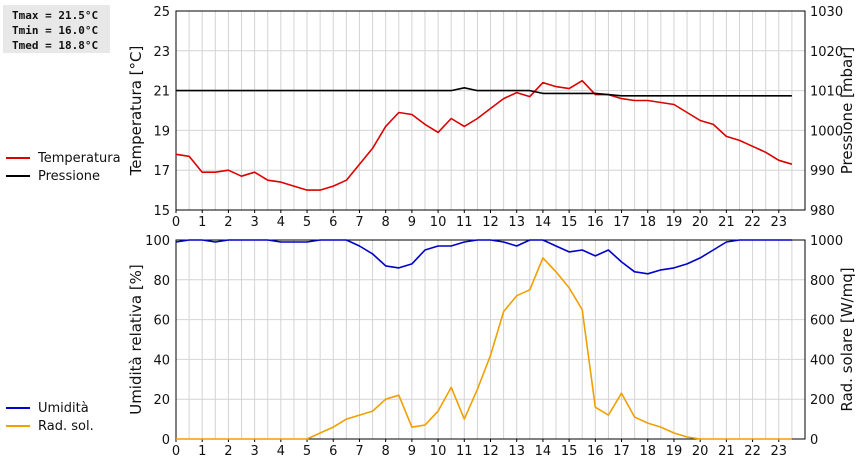  I want to click on stat-tmed: Tmed = 18.8°C, so click(55, 45).